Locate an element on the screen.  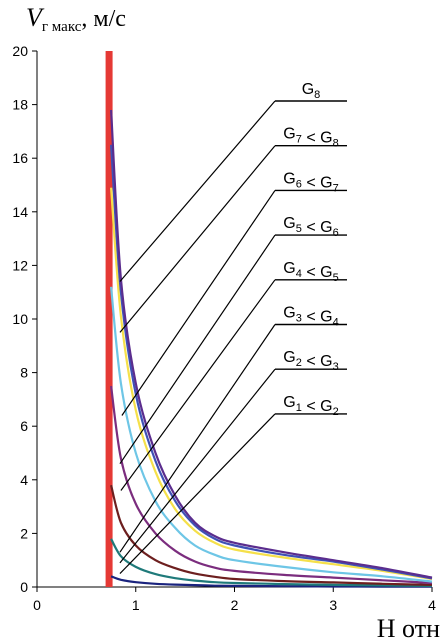
series-line-g1-g2 is located at coordinates (271, 581).